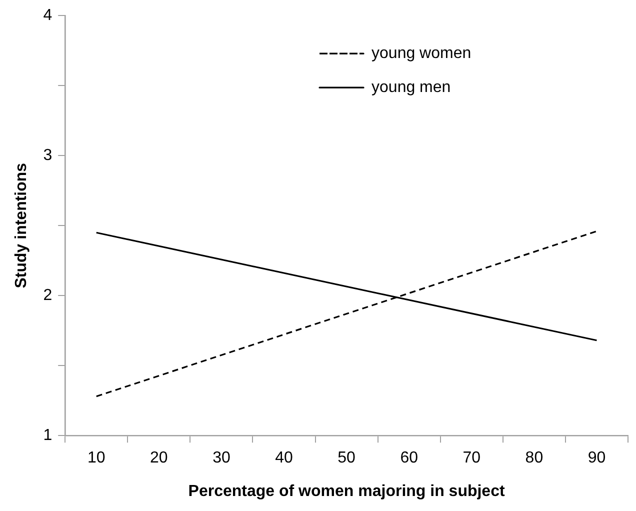  Describe the element at coordinates (597, 458) in the screenshot. I see `x-tick-label: 90` at that location.